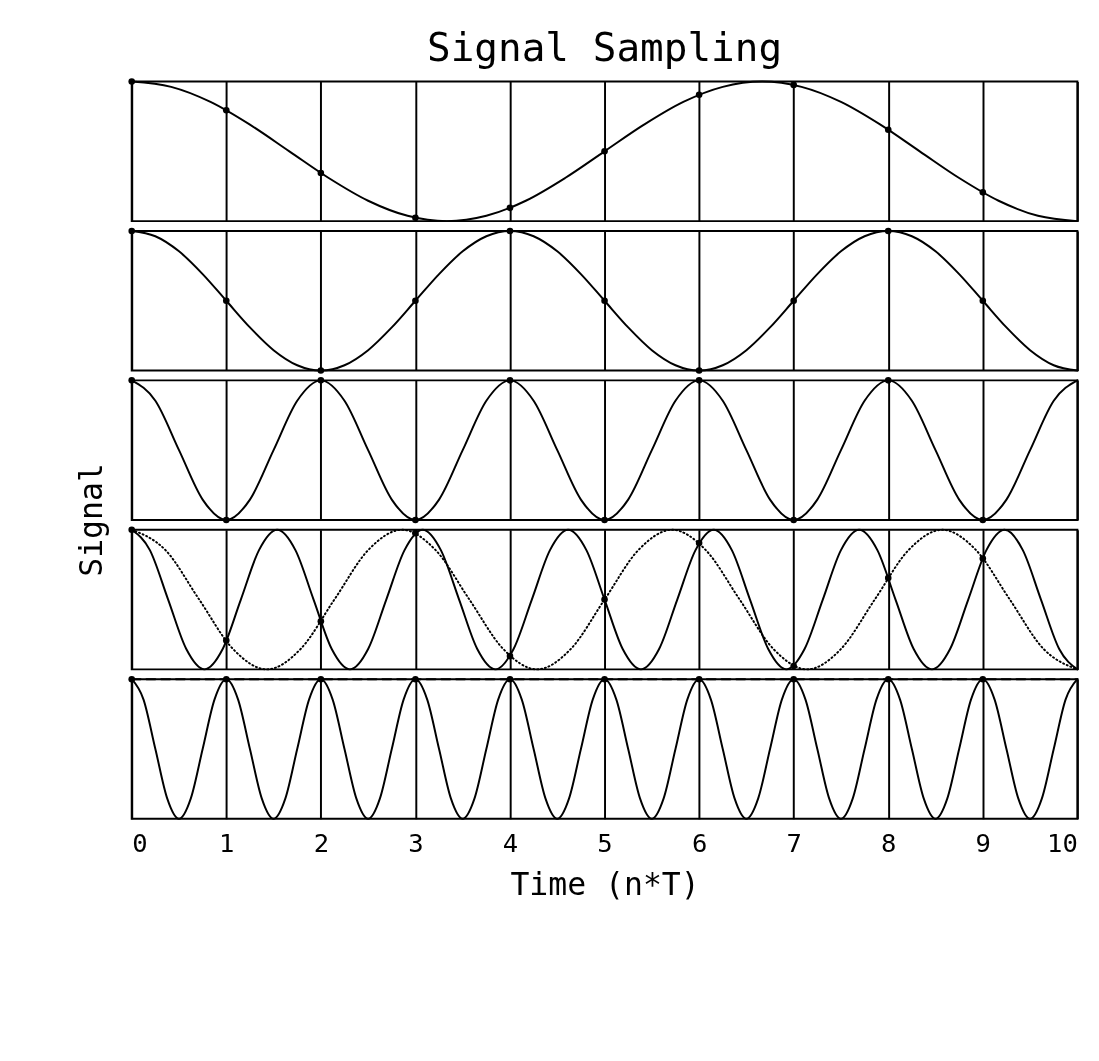 The image size is (1099, 1061). I want to click on x-tick-label: 9, so click(983, 842).